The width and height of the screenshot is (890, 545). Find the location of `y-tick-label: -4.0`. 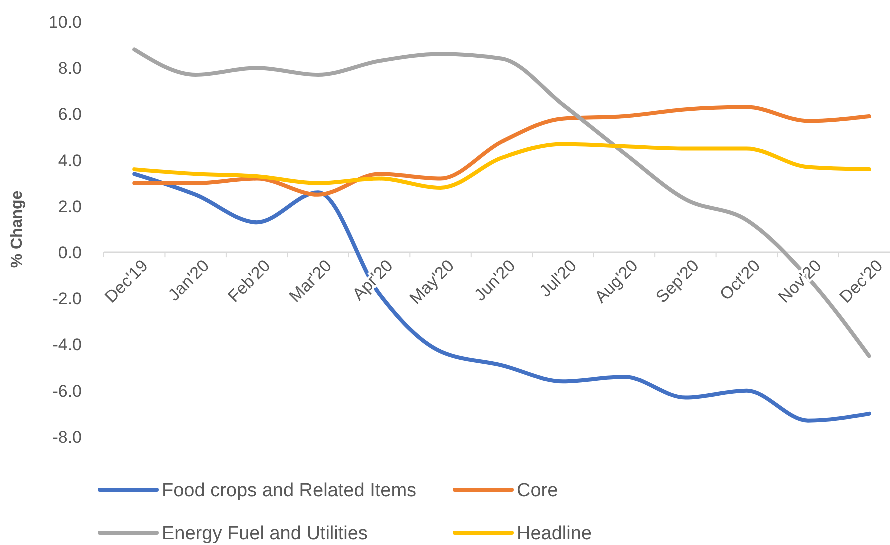

y-tick-label: -4.0 is located at coordinates (67, 345).